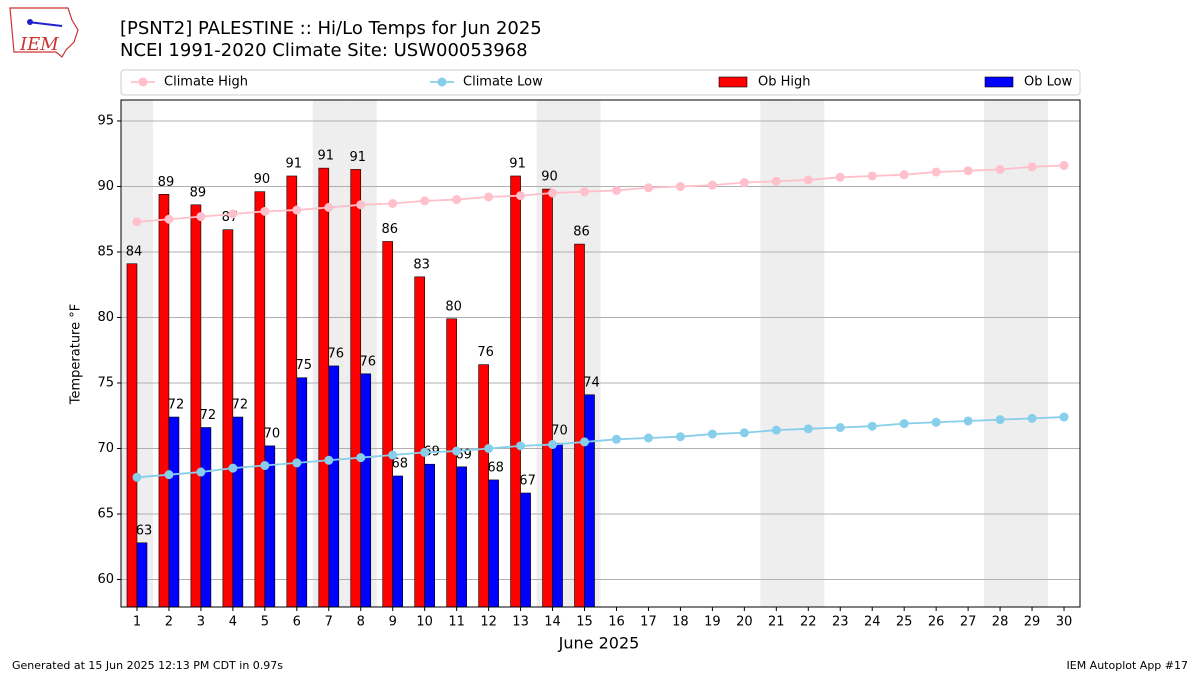  What do you see at coordinates (105, 448) in the screenshot?
I see `y-tick-label: 70` at bounding box center [105, 448].